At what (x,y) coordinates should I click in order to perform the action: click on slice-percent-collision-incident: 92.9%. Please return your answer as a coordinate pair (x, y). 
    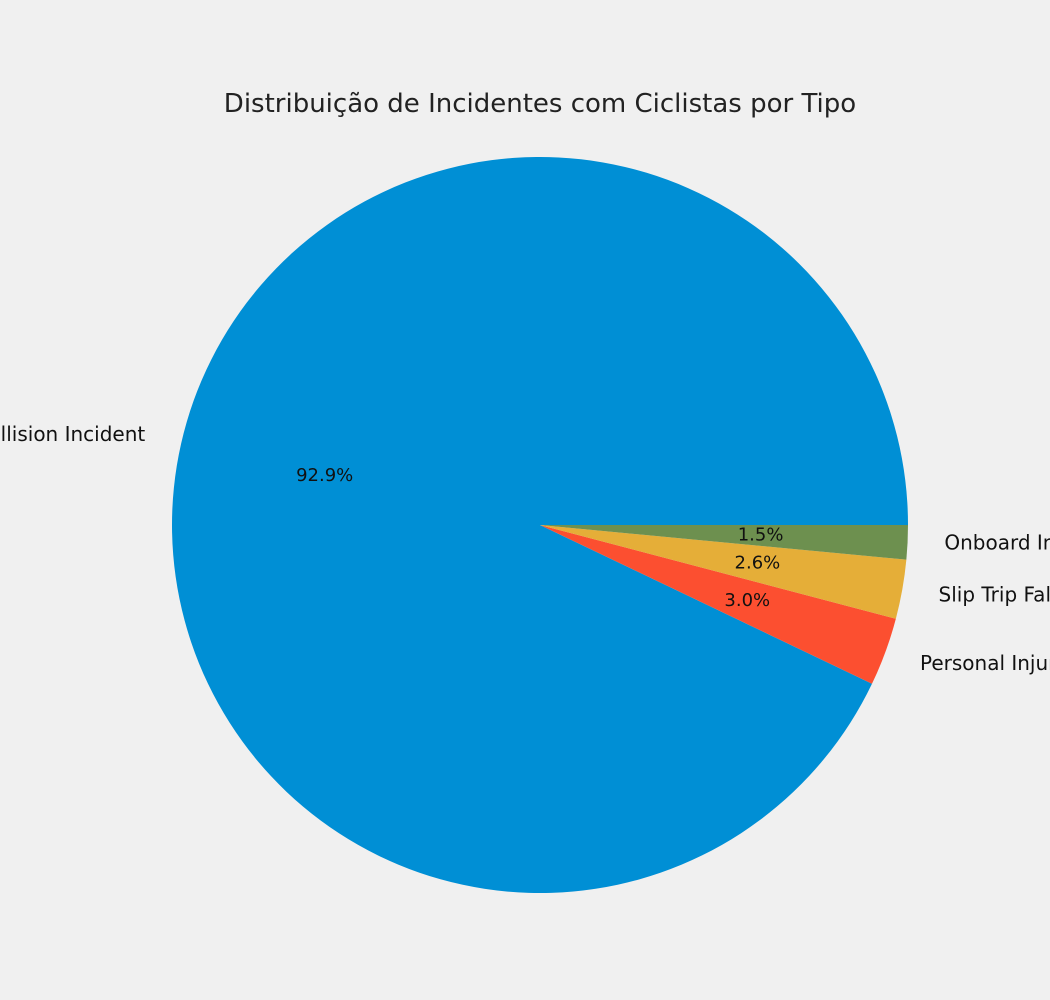
    Looking at the image, I should click on (324, 475).